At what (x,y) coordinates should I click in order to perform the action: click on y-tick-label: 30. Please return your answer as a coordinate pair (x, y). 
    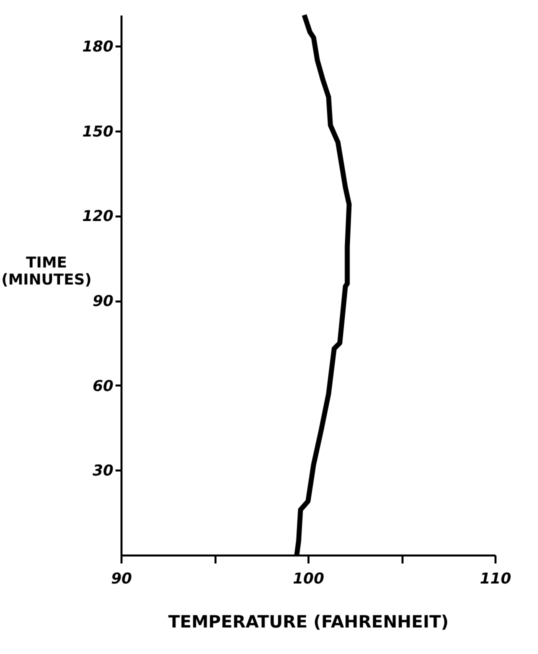
    Looking at the image, I should click on (103, 471).